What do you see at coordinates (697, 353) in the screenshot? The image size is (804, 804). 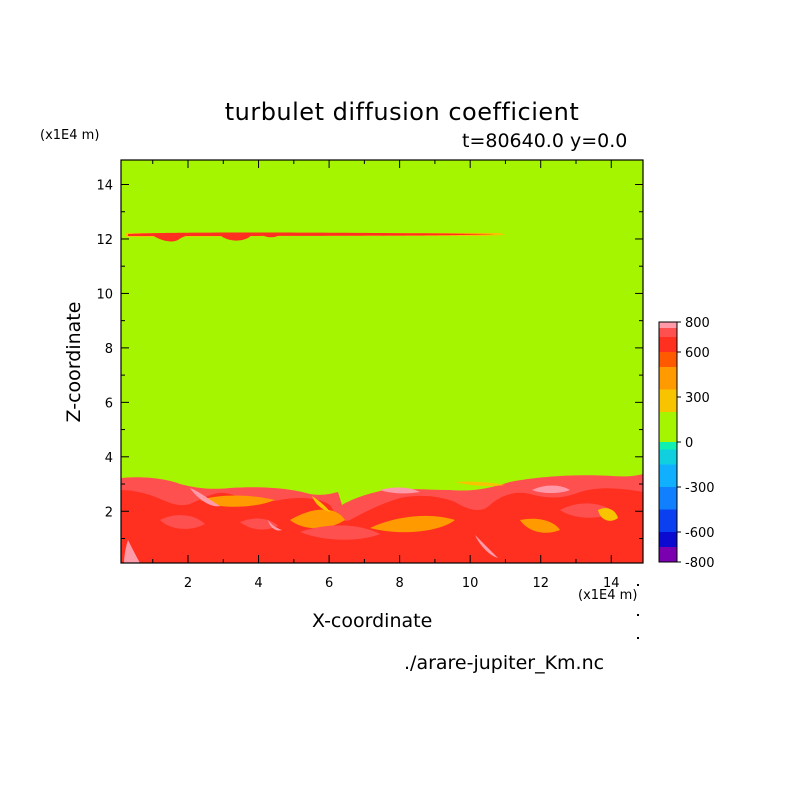 I see `colorbar-label: 600` at bounding box center [697, 353].